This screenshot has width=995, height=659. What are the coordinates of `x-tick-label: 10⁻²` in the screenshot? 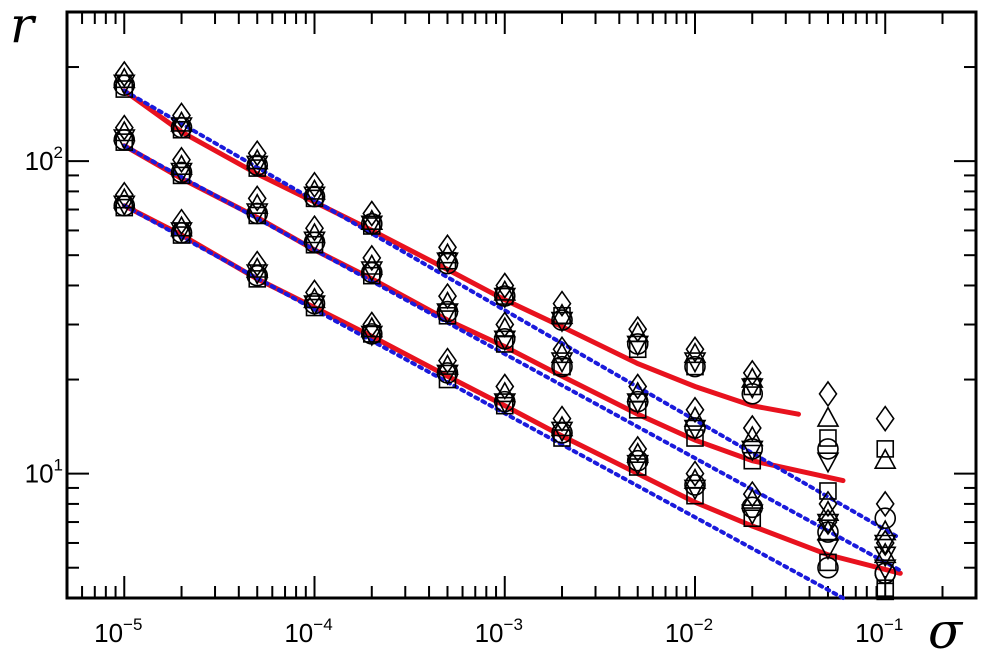 It's located at (689, 631).